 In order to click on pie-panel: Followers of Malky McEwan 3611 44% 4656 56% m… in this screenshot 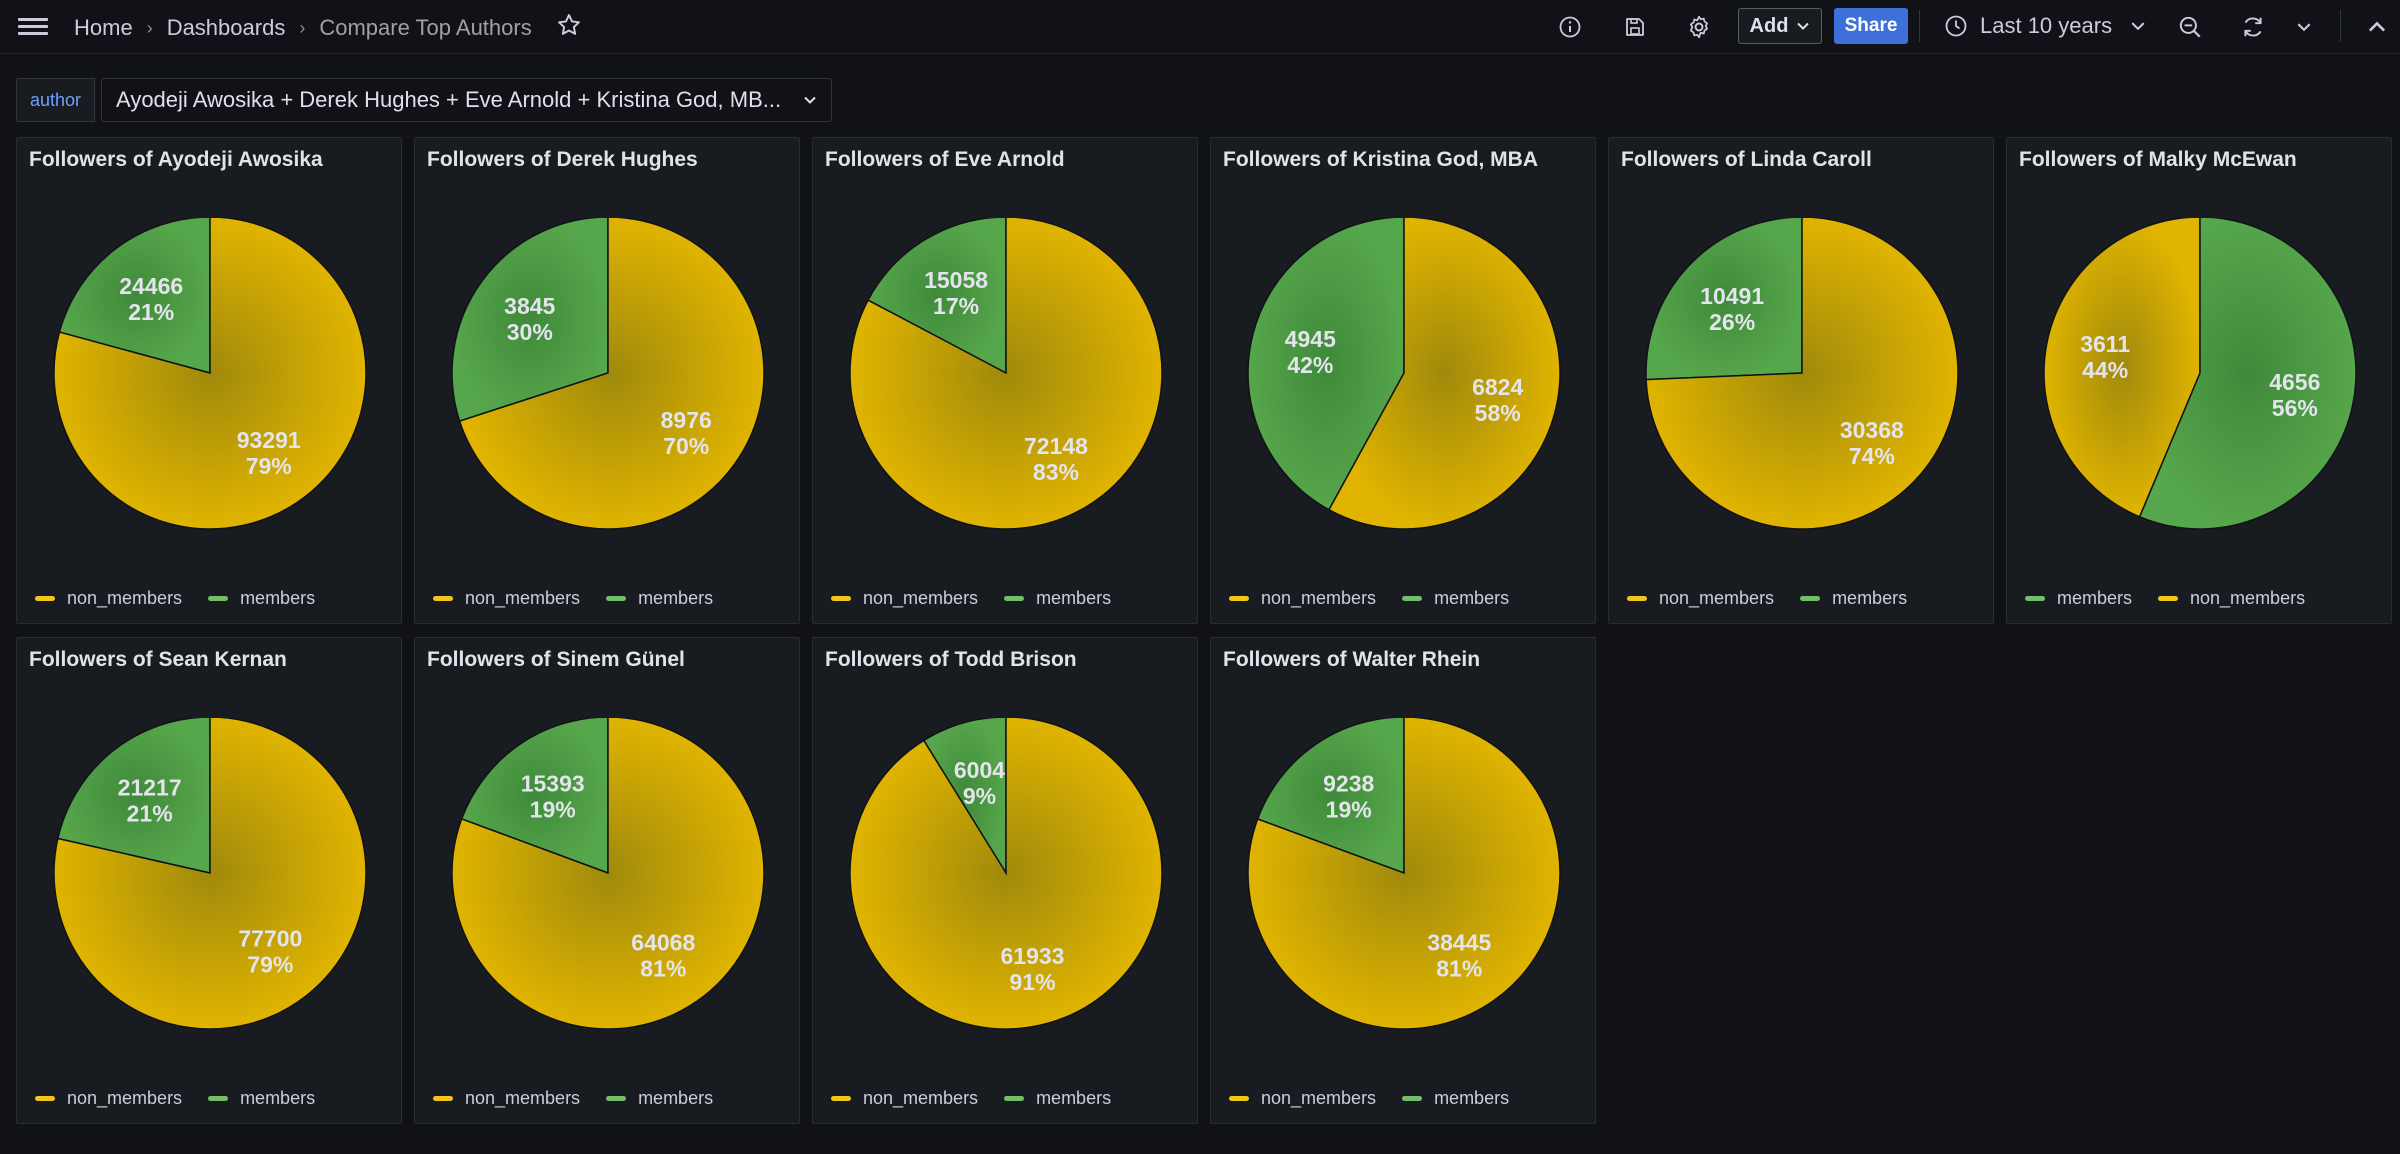, I will do `click(2199, 380)`.